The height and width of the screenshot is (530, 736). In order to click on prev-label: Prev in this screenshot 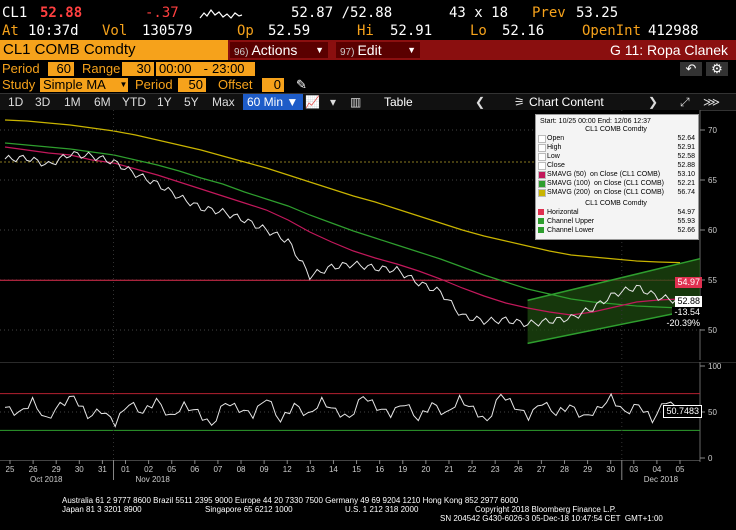, I will do `click(549, 13)`.